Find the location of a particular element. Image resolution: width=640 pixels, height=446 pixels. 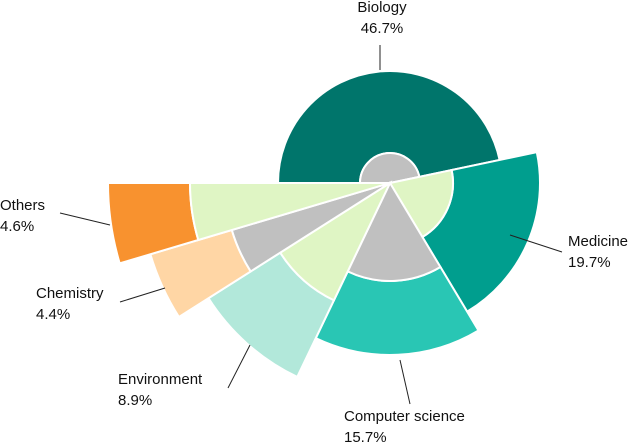

slice-value-label: 8.9% is located at coordinates (135, 400).